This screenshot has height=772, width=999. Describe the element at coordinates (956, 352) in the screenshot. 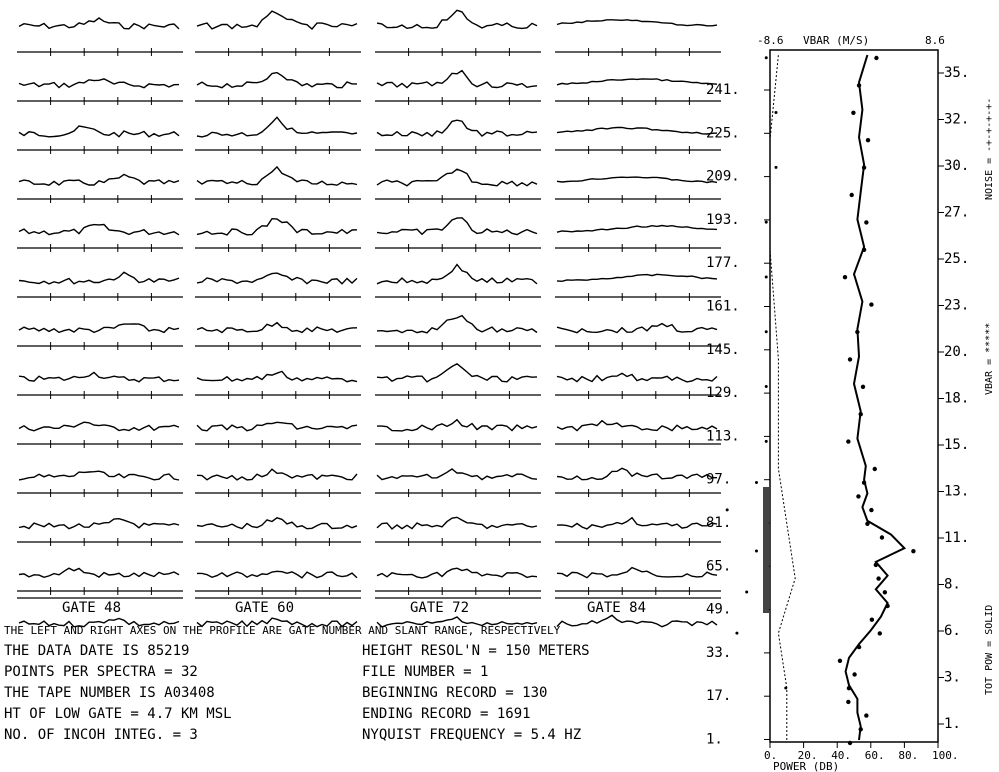

I see `range-tick-label: 20.` at that location.